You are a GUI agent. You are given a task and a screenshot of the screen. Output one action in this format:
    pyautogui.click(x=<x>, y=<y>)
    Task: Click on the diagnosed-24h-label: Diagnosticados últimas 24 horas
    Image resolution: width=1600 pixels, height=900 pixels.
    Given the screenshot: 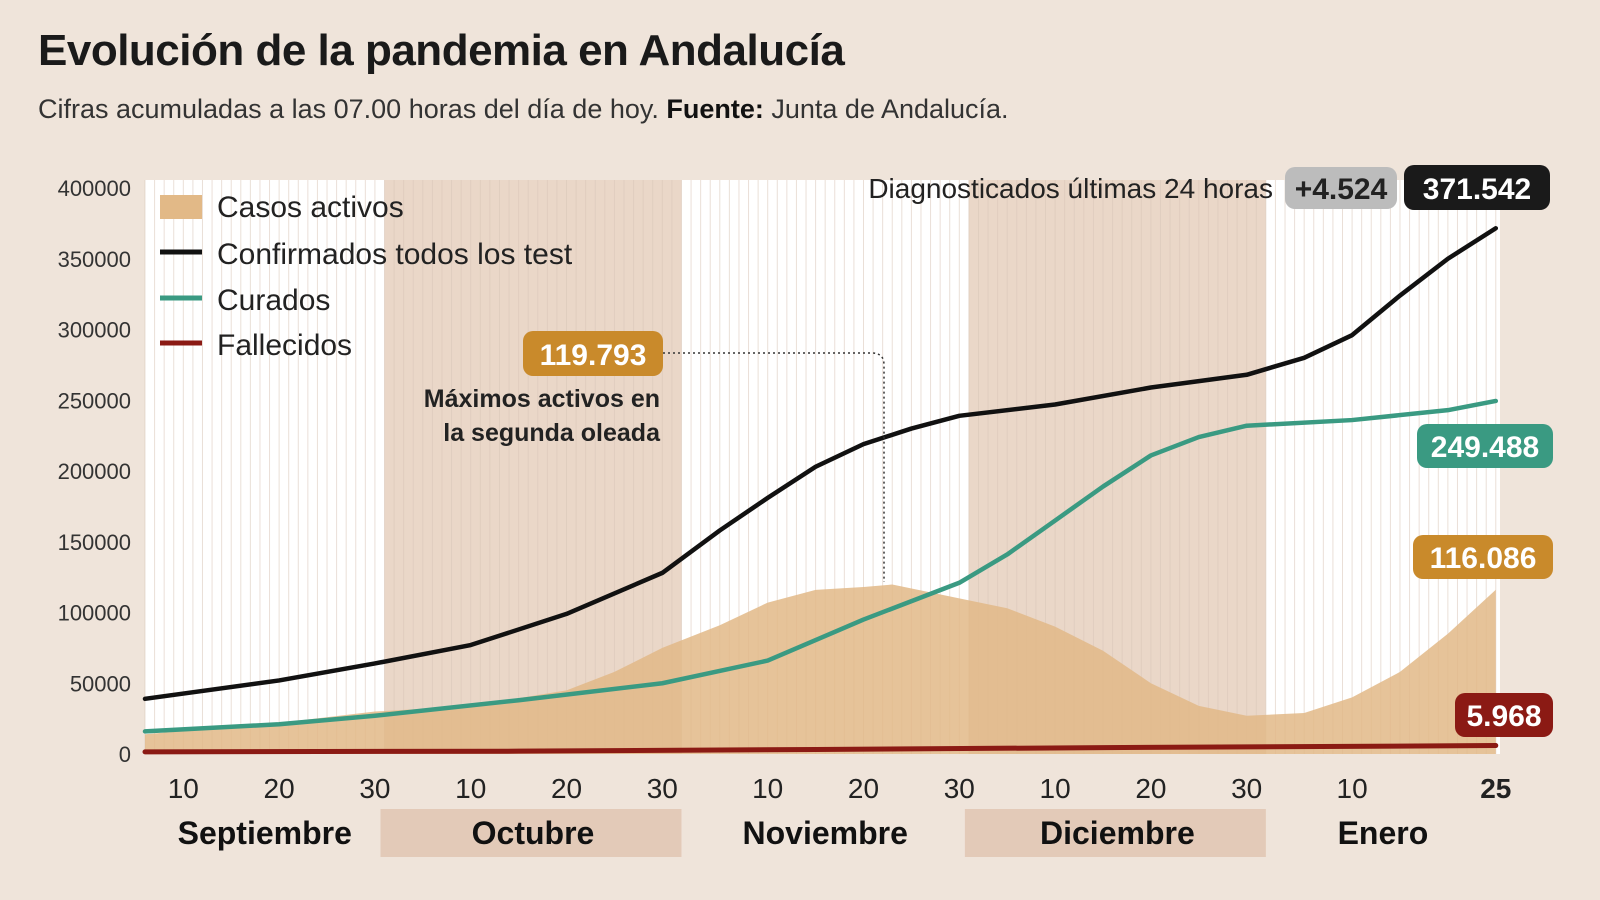 What is the action you would take?
    pyautogui.click(x=1070, y=188)
    